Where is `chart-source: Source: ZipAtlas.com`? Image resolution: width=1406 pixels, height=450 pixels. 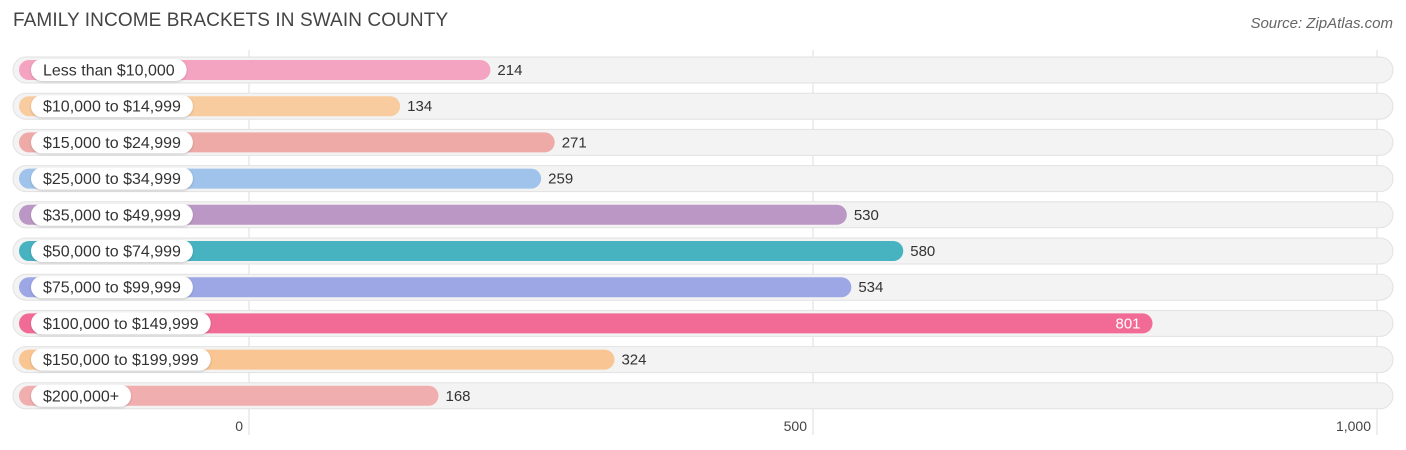
chart-source: Source: ZipAtlas.com is located at coordinates (1321, 23).